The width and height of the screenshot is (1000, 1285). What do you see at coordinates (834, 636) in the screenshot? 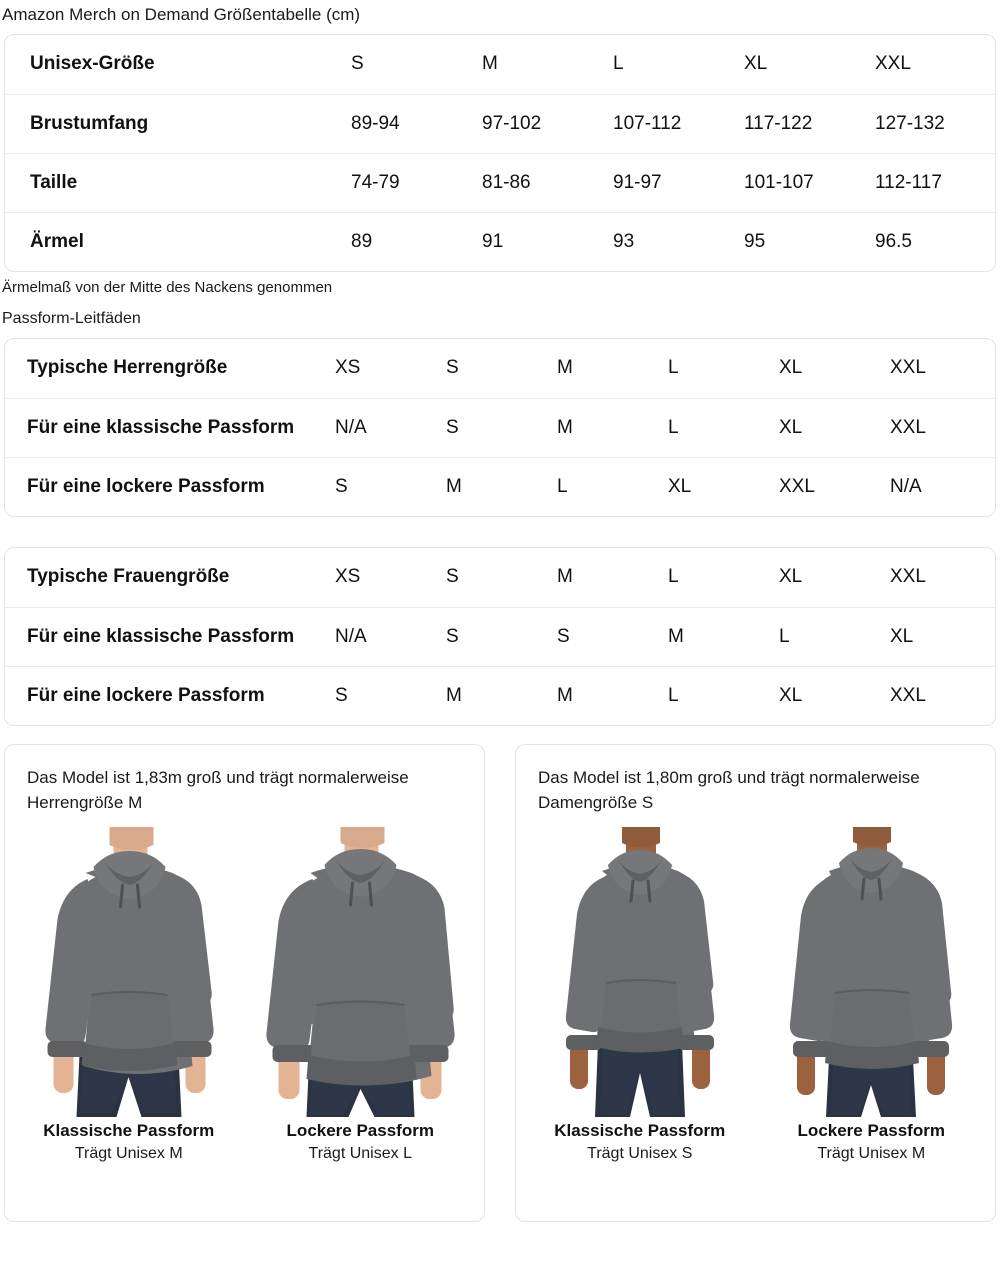
I see `cell-womens-classic-5: L` at bounding box center [834, 636].